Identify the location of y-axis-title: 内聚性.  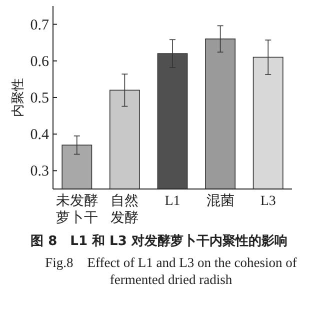
(17, 97).